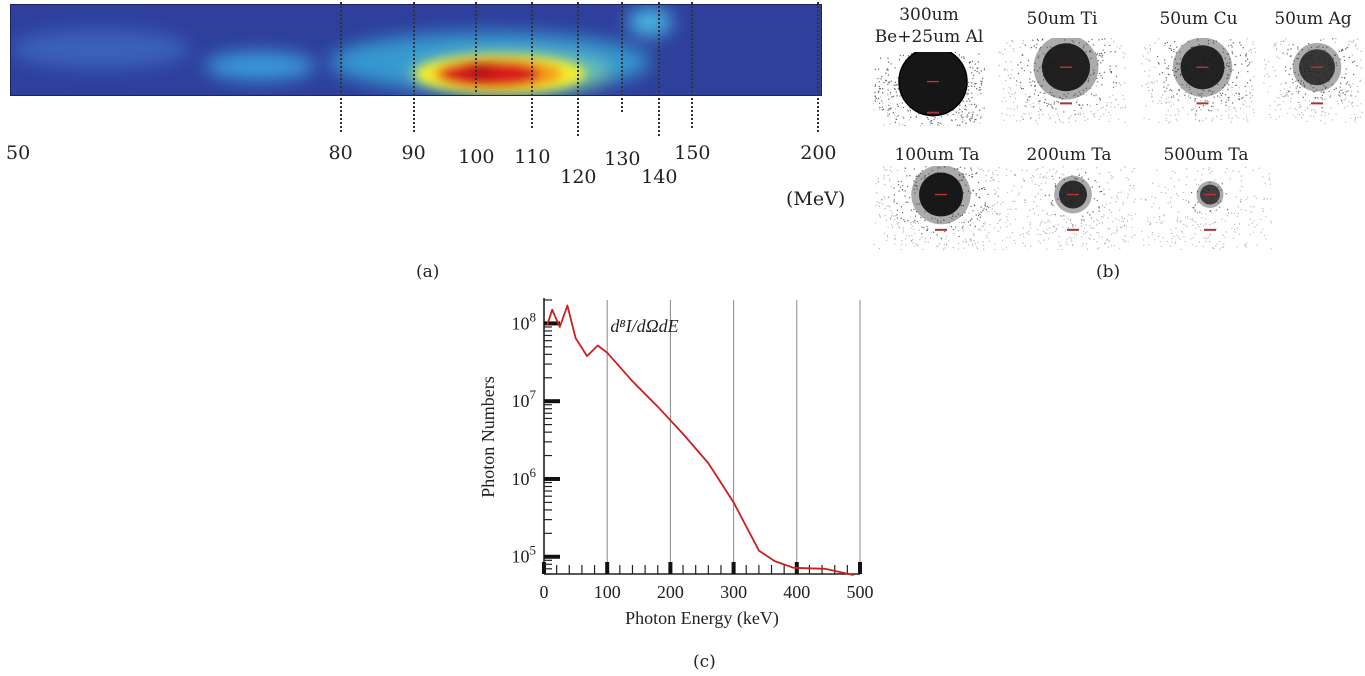 This screenshot has height=676, width=1365. What do you see at coordinates (18, 153) in the screenshot?
I see `energy-tick-label-50: 50` at bounding box center [18, 153].